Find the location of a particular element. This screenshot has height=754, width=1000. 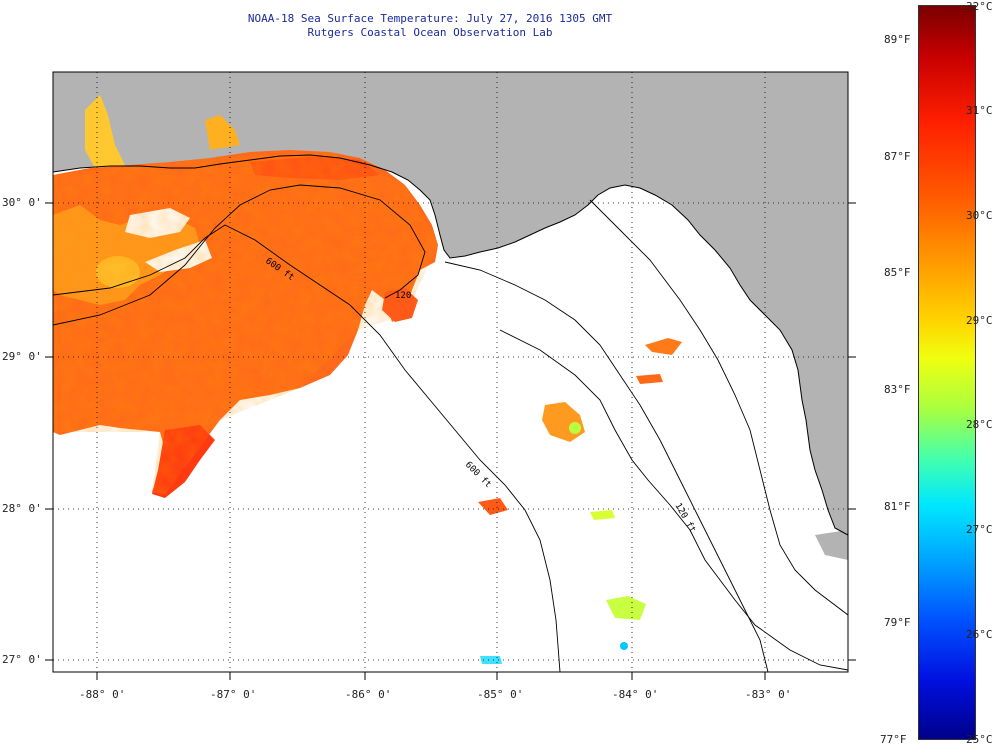

colorbar-f-label: 79°F is located at coordinates (897, 622).